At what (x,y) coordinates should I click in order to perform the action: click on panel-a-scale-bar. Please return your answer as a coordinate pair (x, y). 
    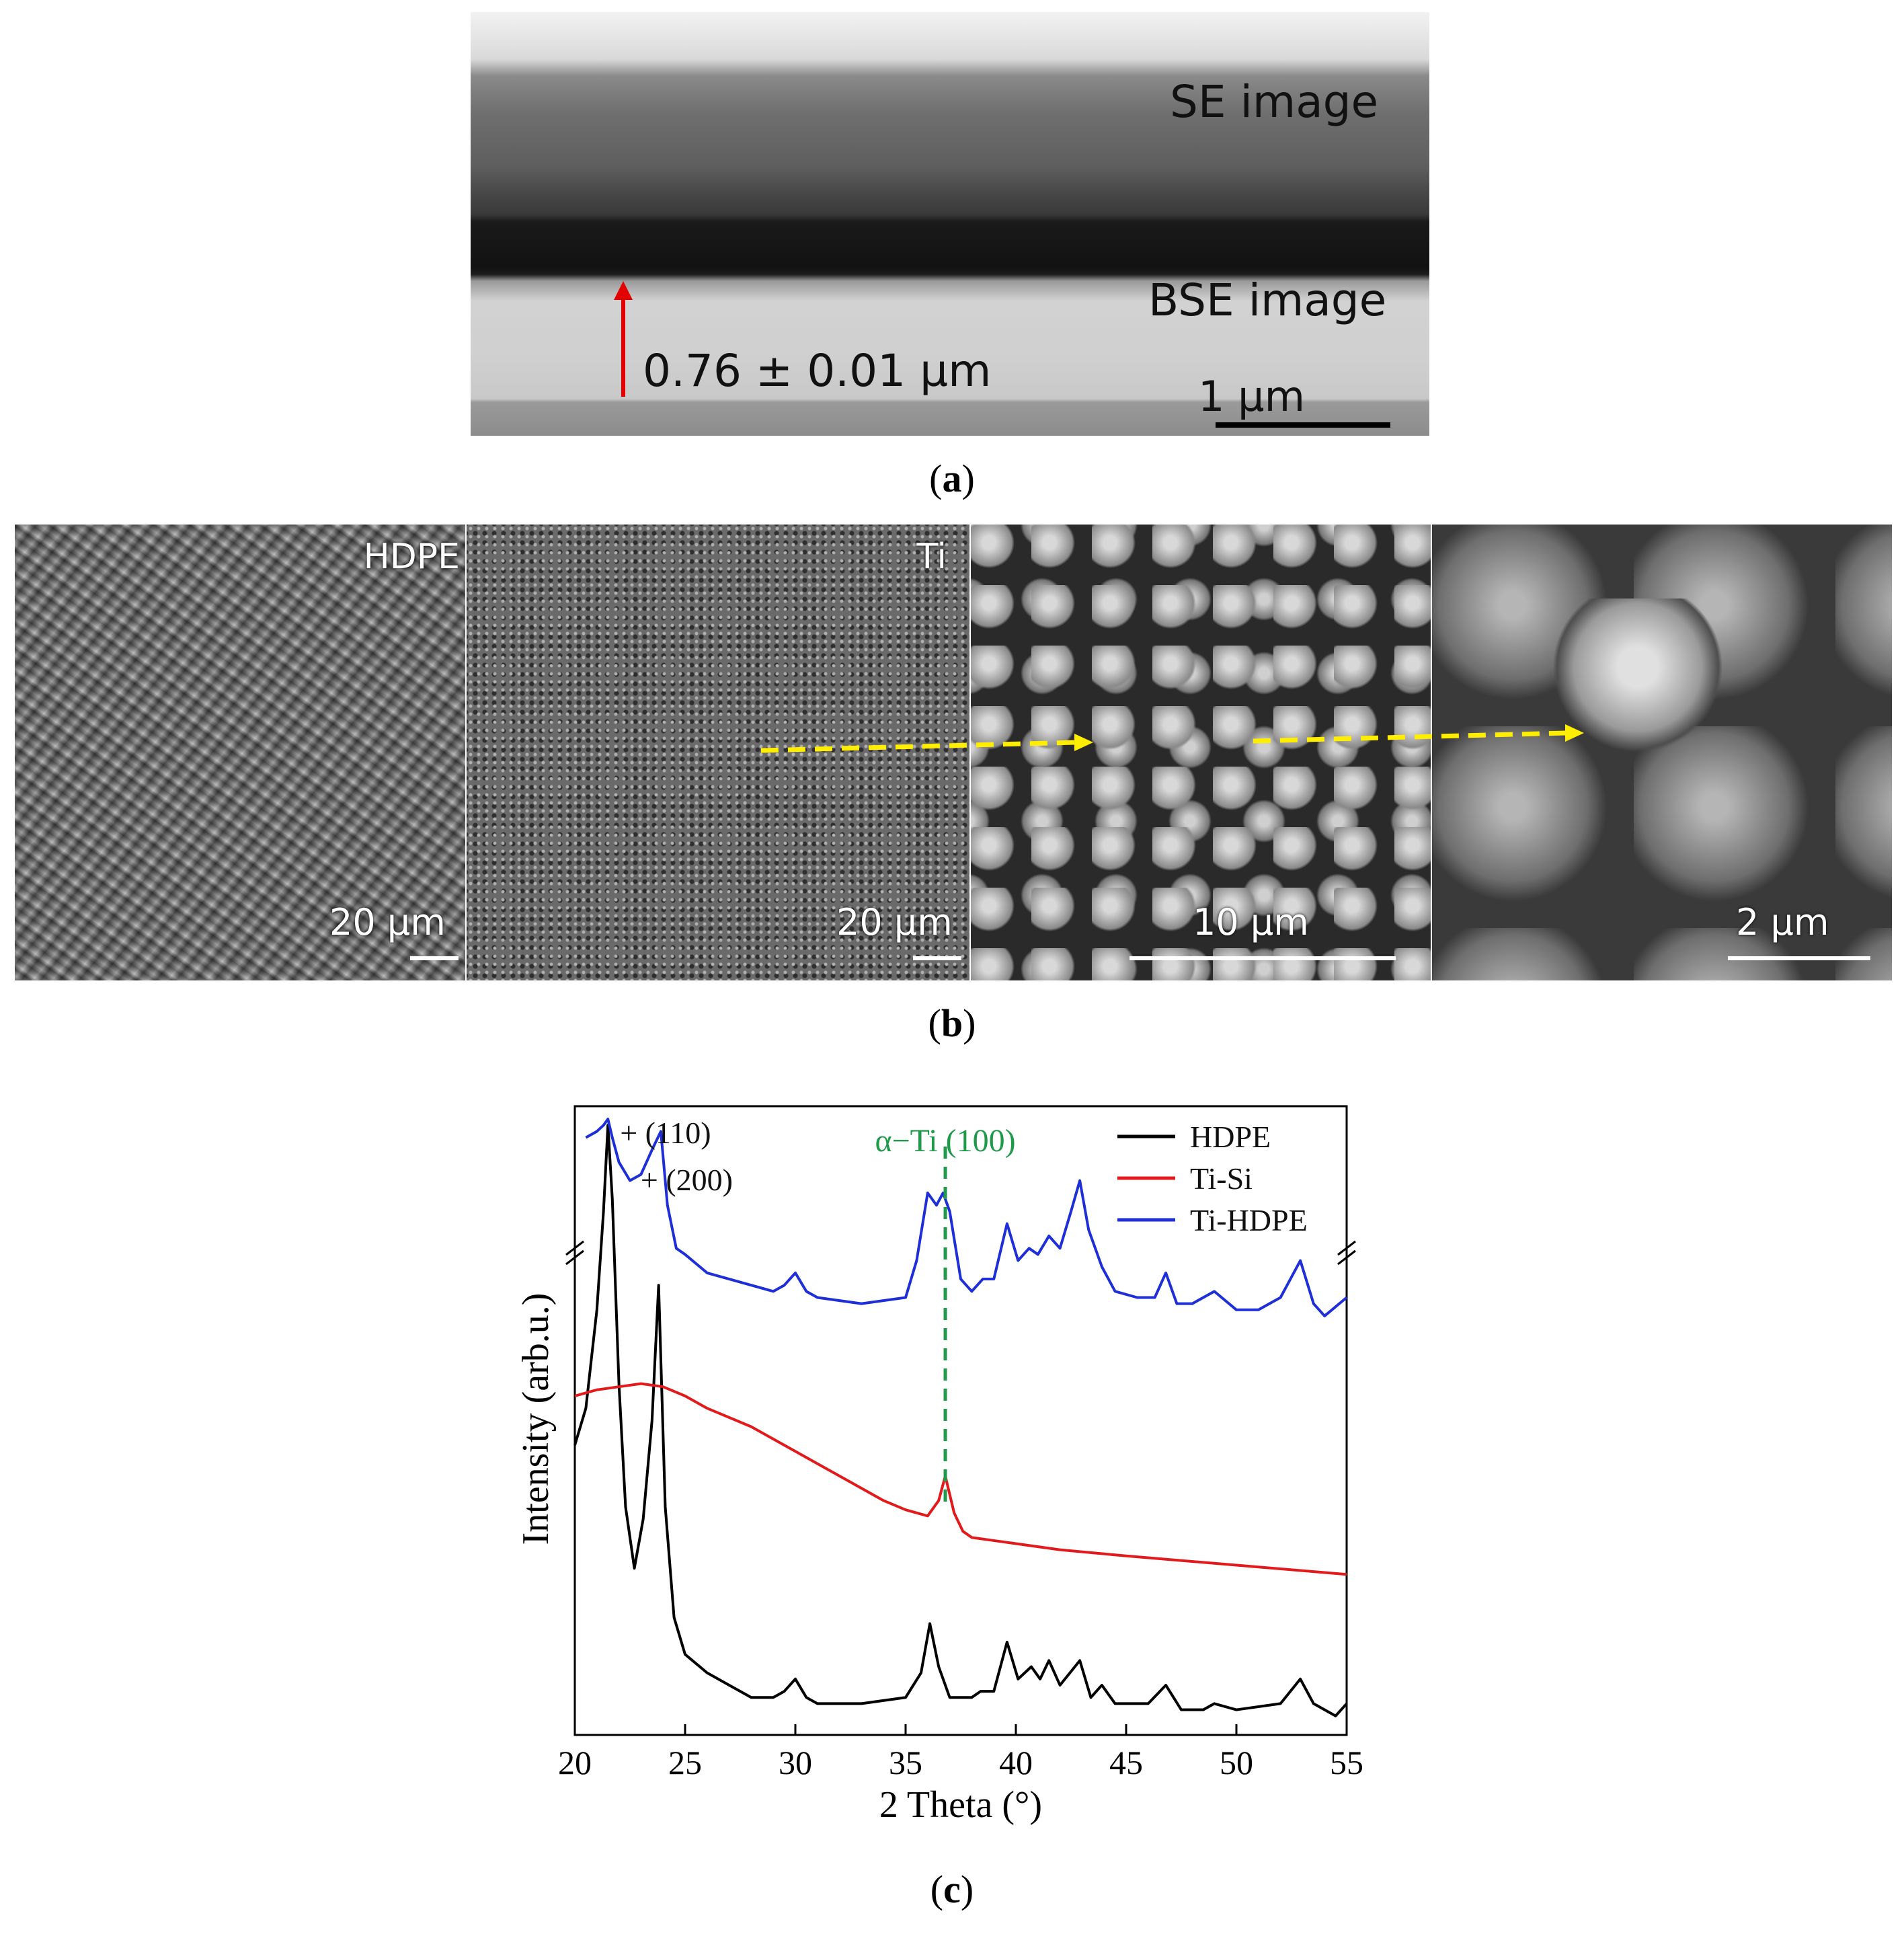
    Looking at the image, I should click on (1303, 425).